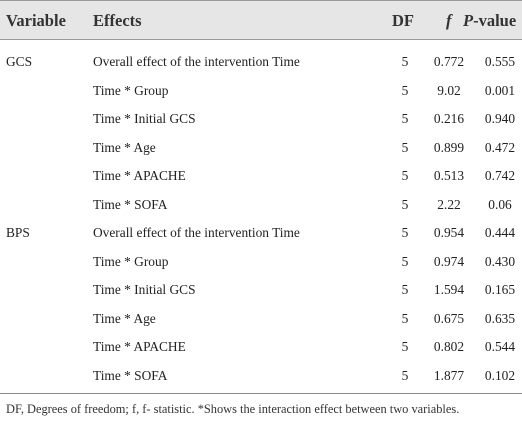 Image resolution: width=522 pixels, height=431 pixels. What do you see at coordinates (261, 20) in the screenshot?
I see `table-header: Variable Effects DF f P-value` at bounding box center [261, 20].